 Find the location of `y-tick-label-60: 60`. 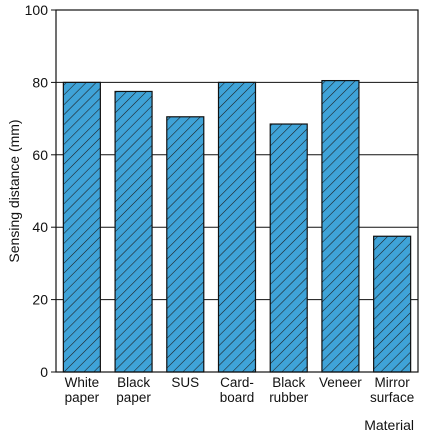

y-tick-label-60: 60 is located at coordinates (40, 155).